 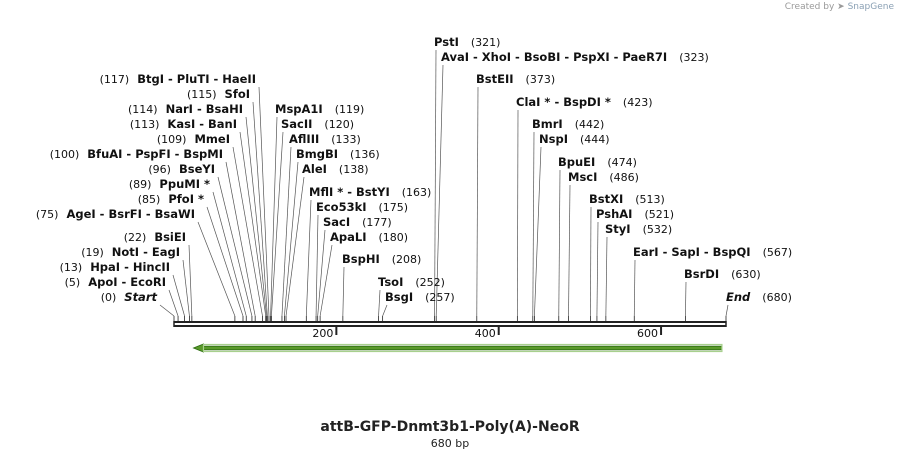 What do you see at coordinates (186, 199) in the screenshot?
I see `site-label: PfoI *` at bounding box center [186, 199].